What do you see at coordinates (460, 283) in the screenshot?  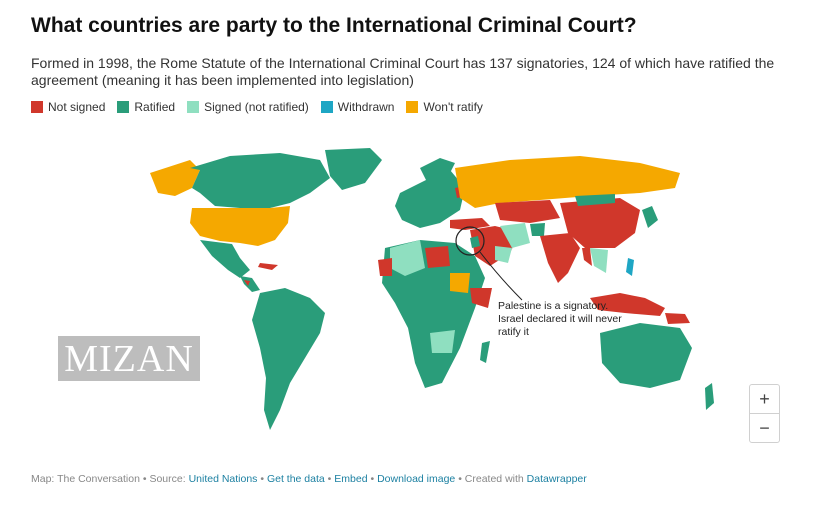 I see `region-sudan` at bounding box center [460, 283].